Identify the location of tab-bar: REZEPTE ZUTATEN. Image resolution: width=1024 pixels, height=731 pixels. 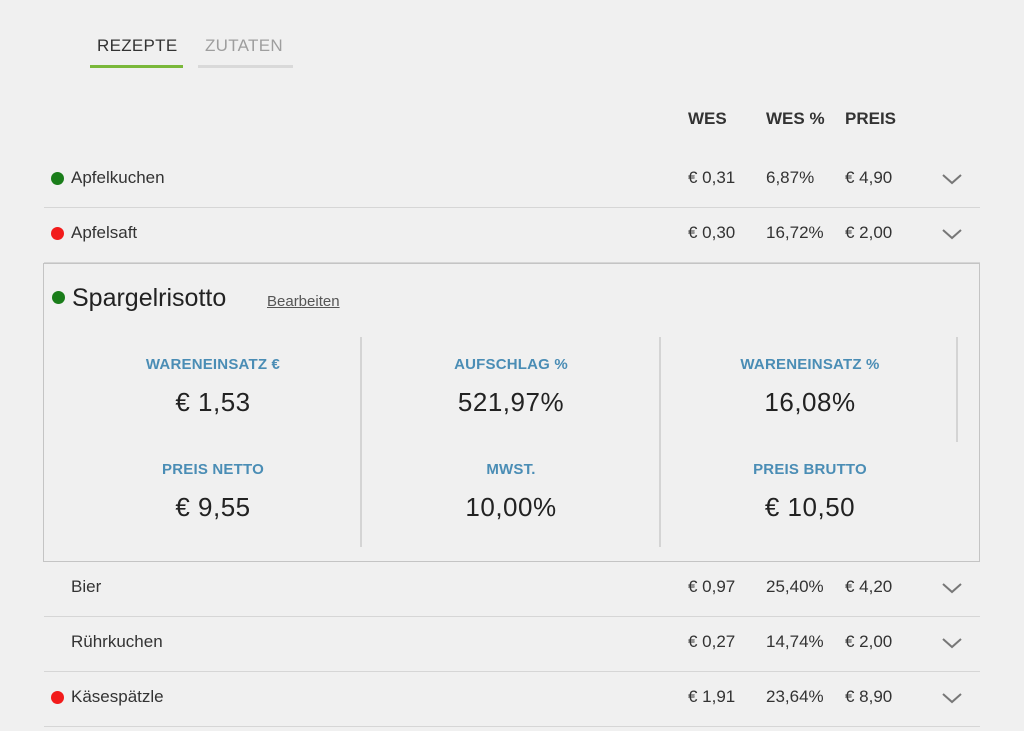
(191, 50).